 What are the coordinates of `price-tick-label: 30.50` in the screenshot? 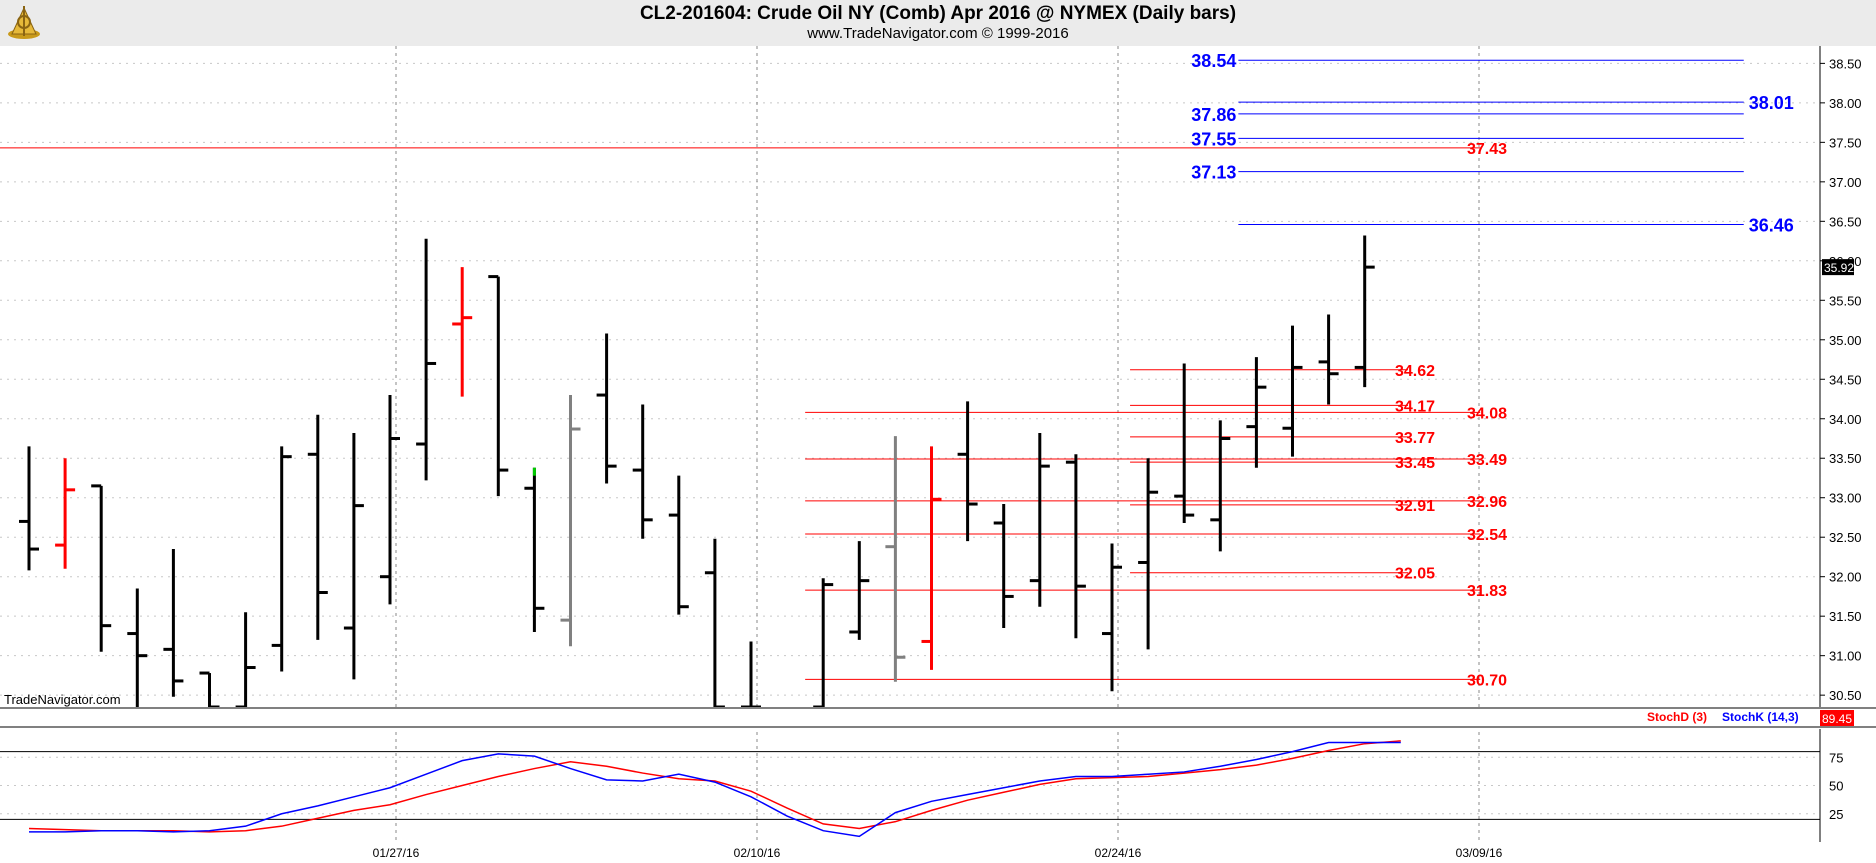 It's located at (1845, 695).